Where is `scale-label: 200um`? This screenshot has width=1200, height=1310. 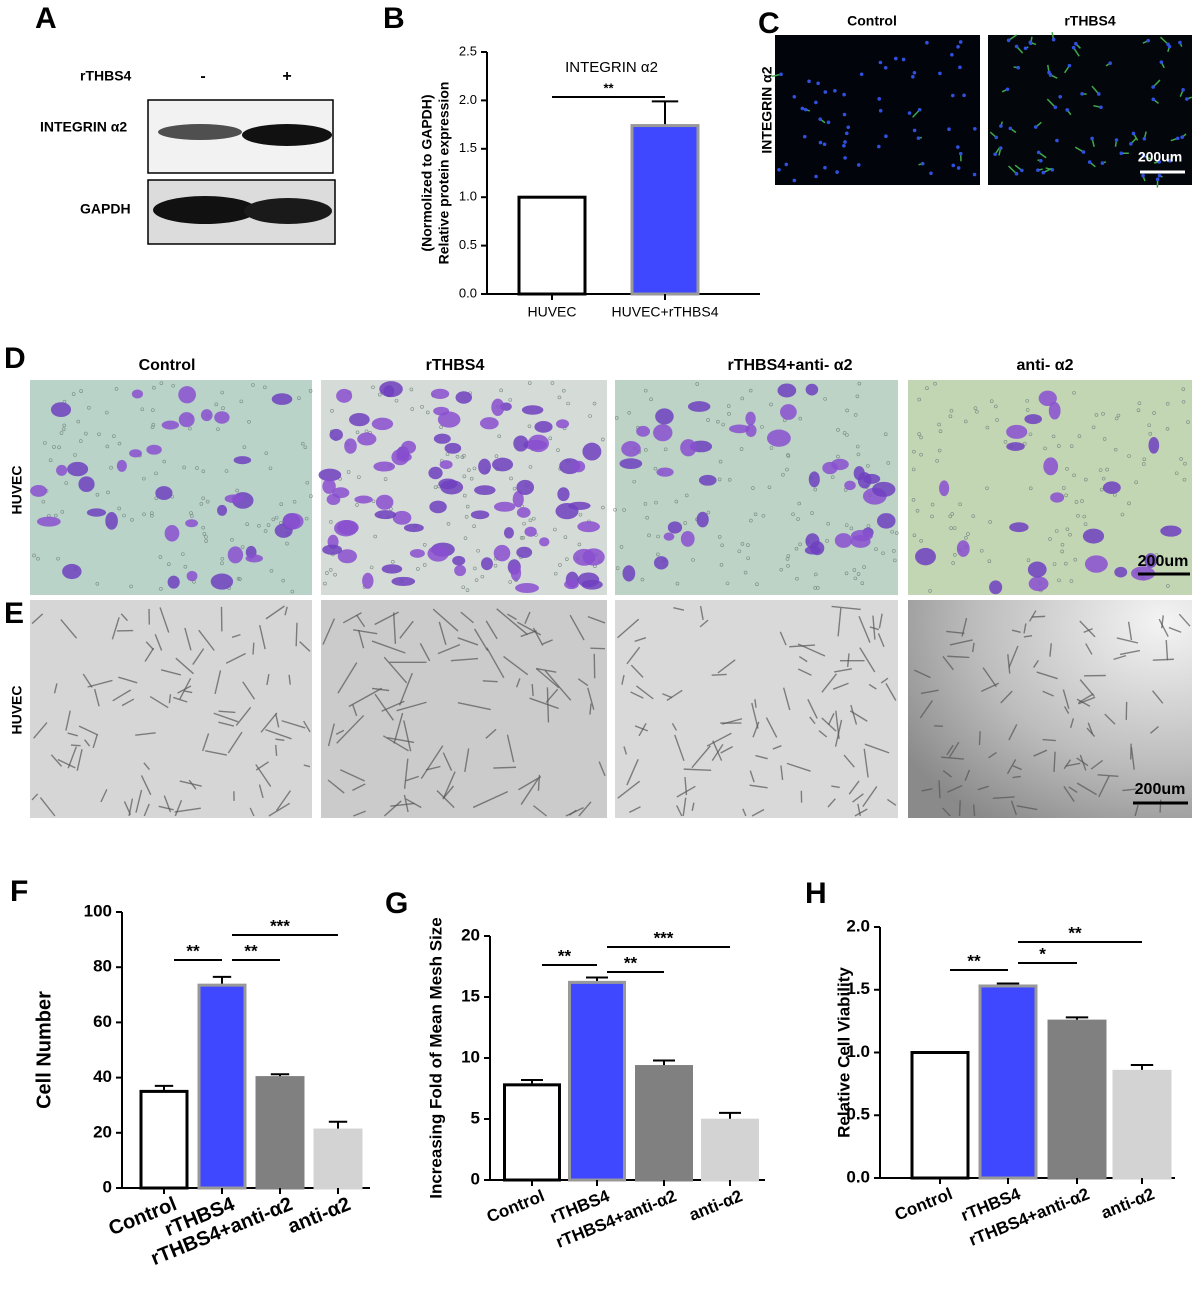 scale-label: 200um is located at coordinates (1160, 789).